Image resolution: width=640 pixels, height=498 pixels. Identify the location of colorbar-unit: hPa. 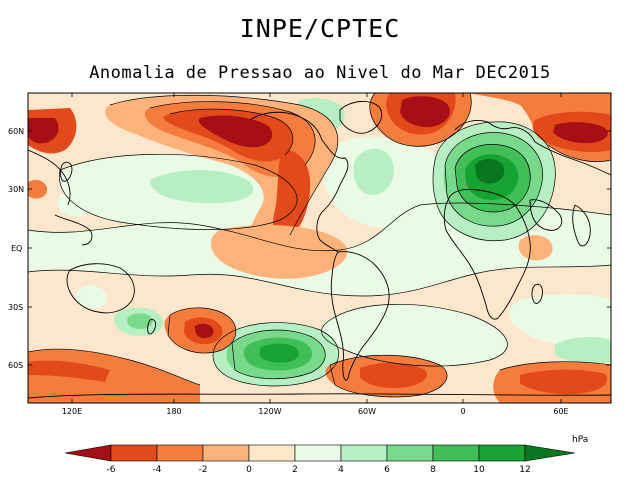
(580, 440).